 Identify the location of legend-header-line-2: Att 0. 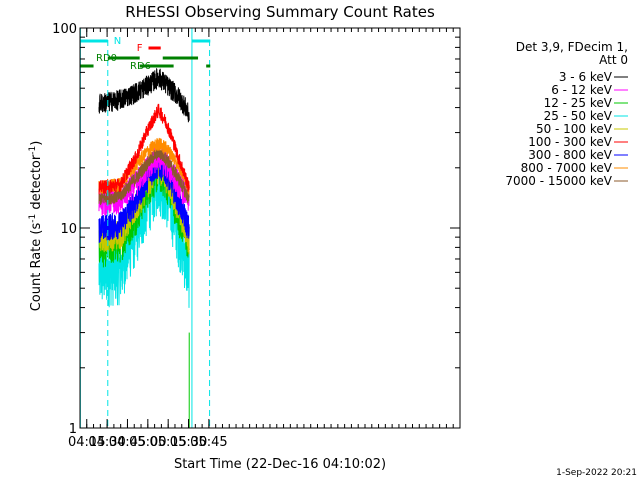
(613, 60).